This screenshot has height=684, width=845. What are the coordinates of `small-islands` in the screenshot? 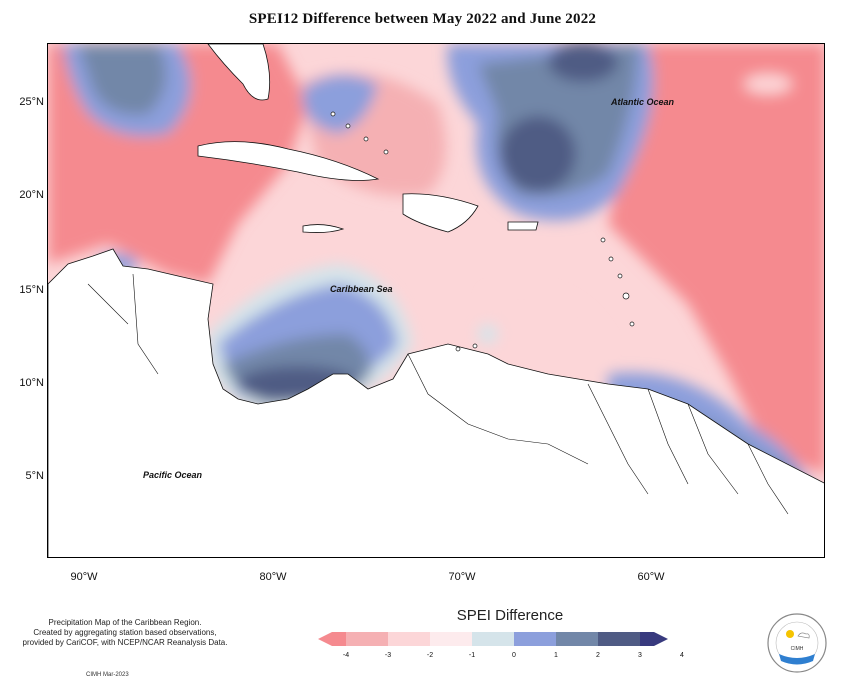 It's located at (482, 231).